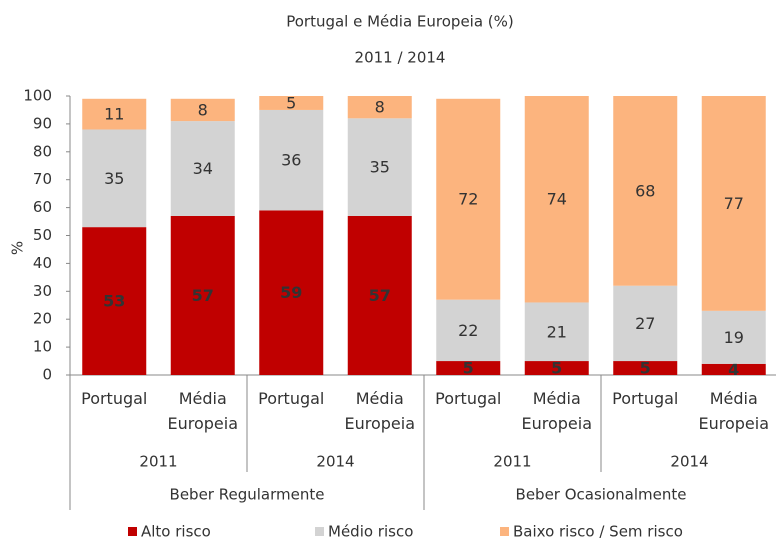  Describe the element at coordinates (247, 495) in the screenshot. I see `group-label: Beber Regularmente` at that location.